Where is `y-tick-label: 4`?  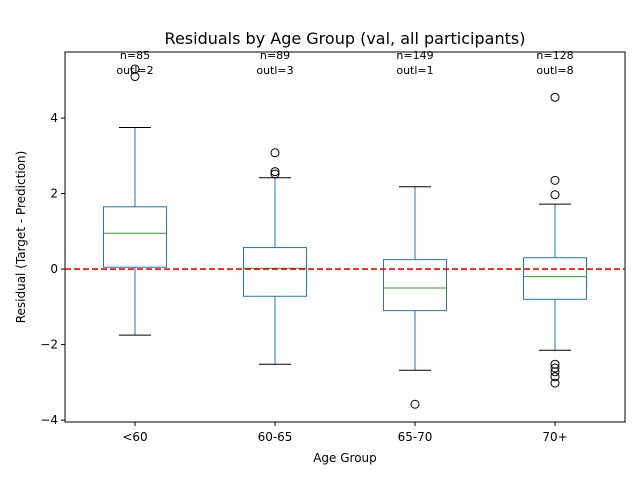
y-tick-label: 4 is located at coordinates (54, 118).